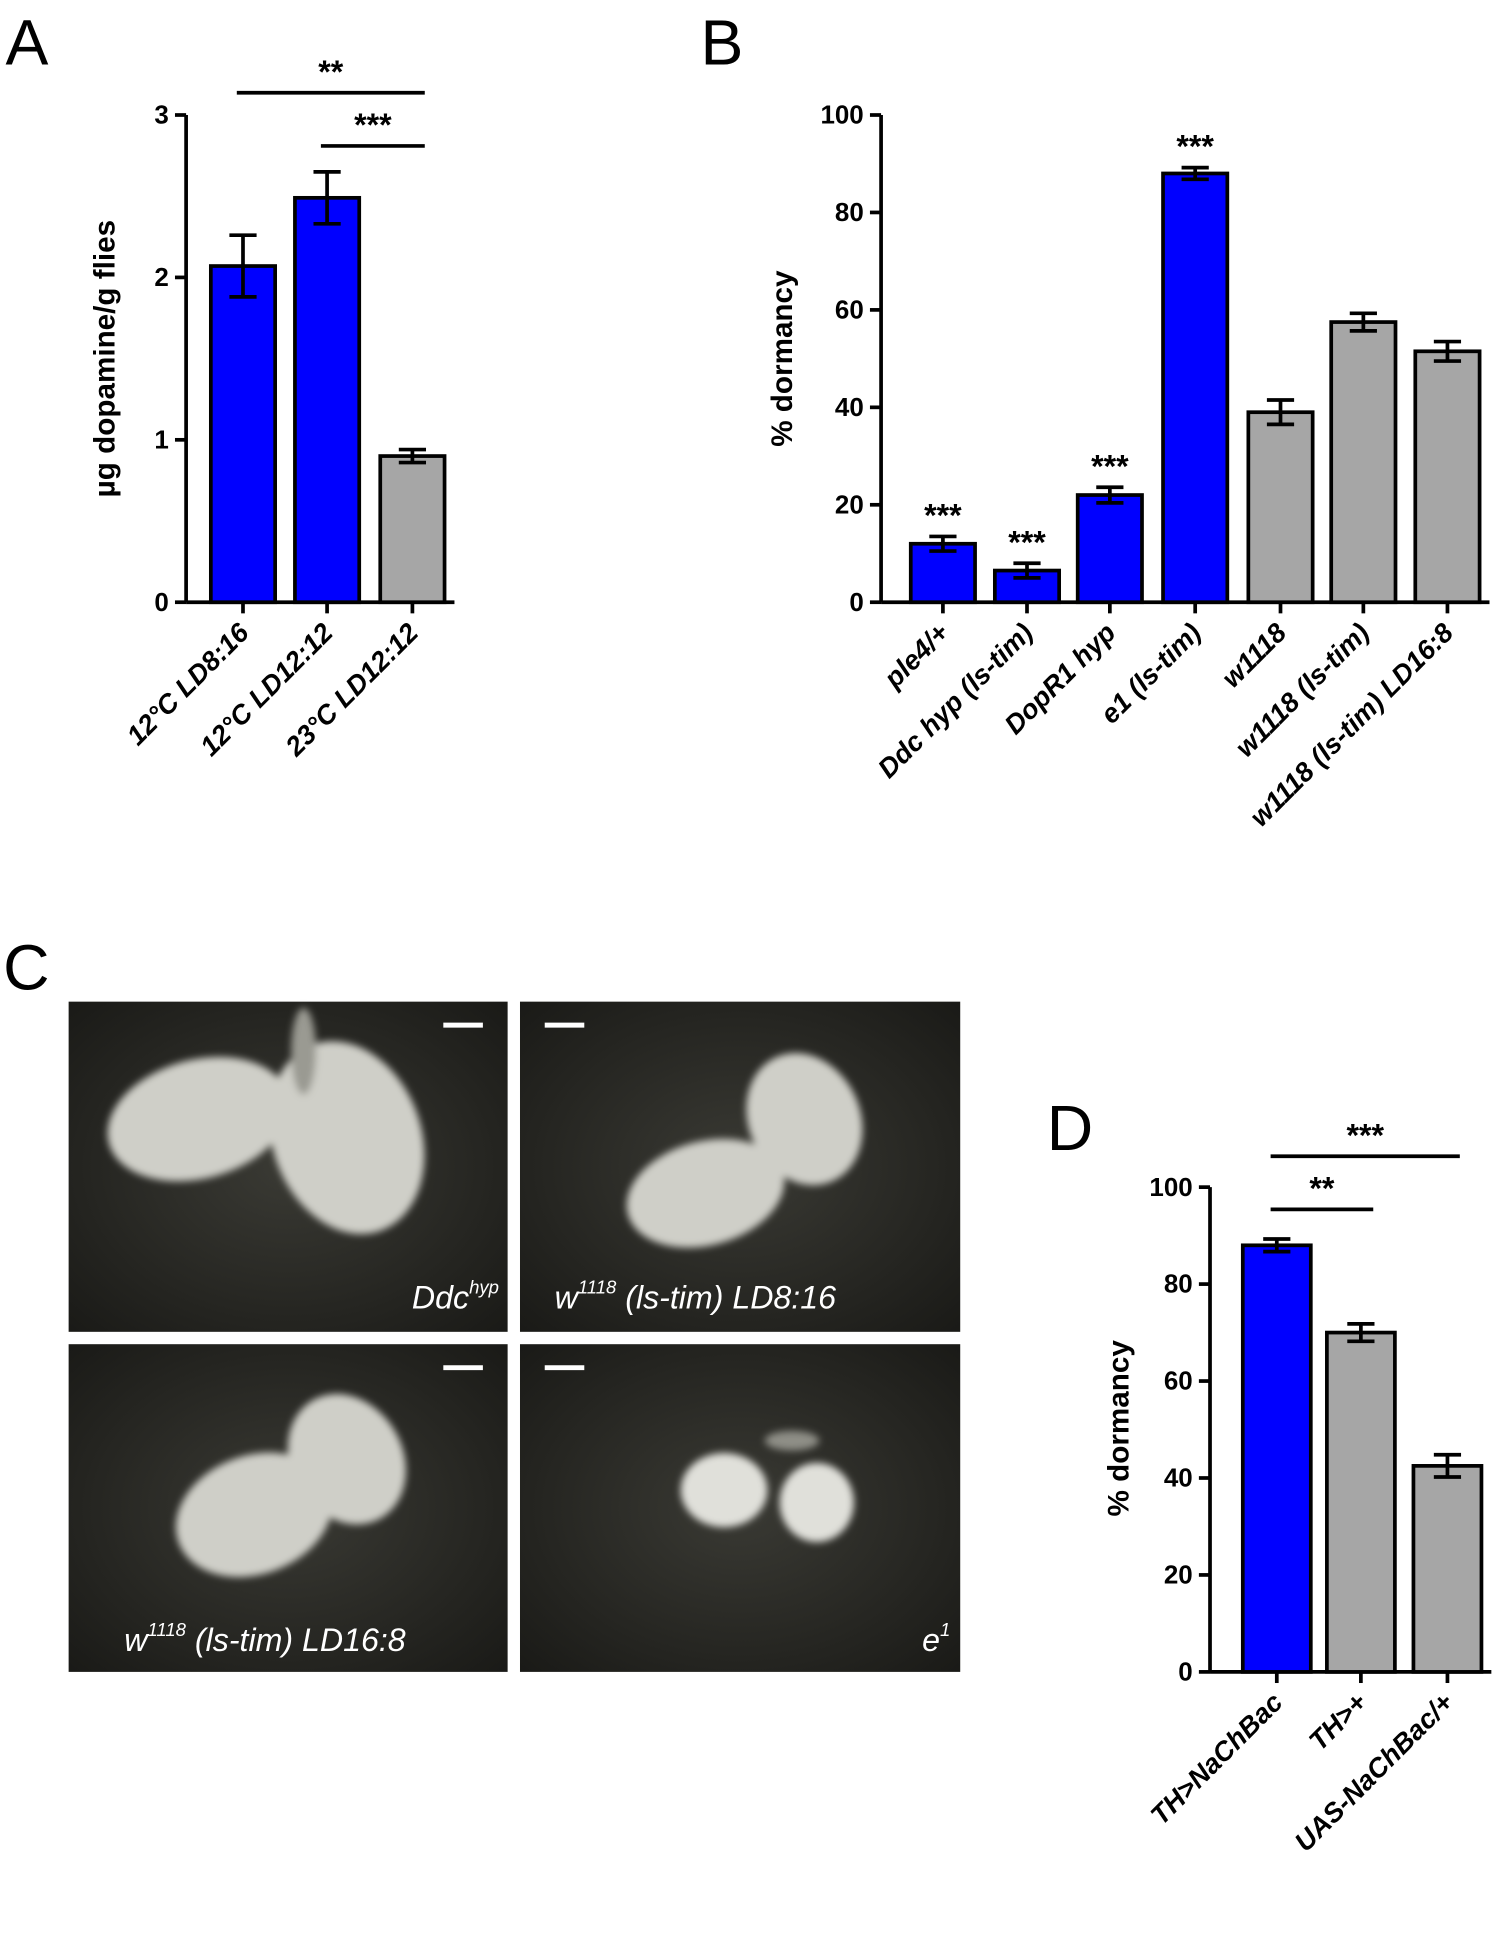 The height and width of the screenshot is (1939, 1500). Describe the element at coordinates (27, 42) in the screenshot. I see `panel-label: A` at that location.